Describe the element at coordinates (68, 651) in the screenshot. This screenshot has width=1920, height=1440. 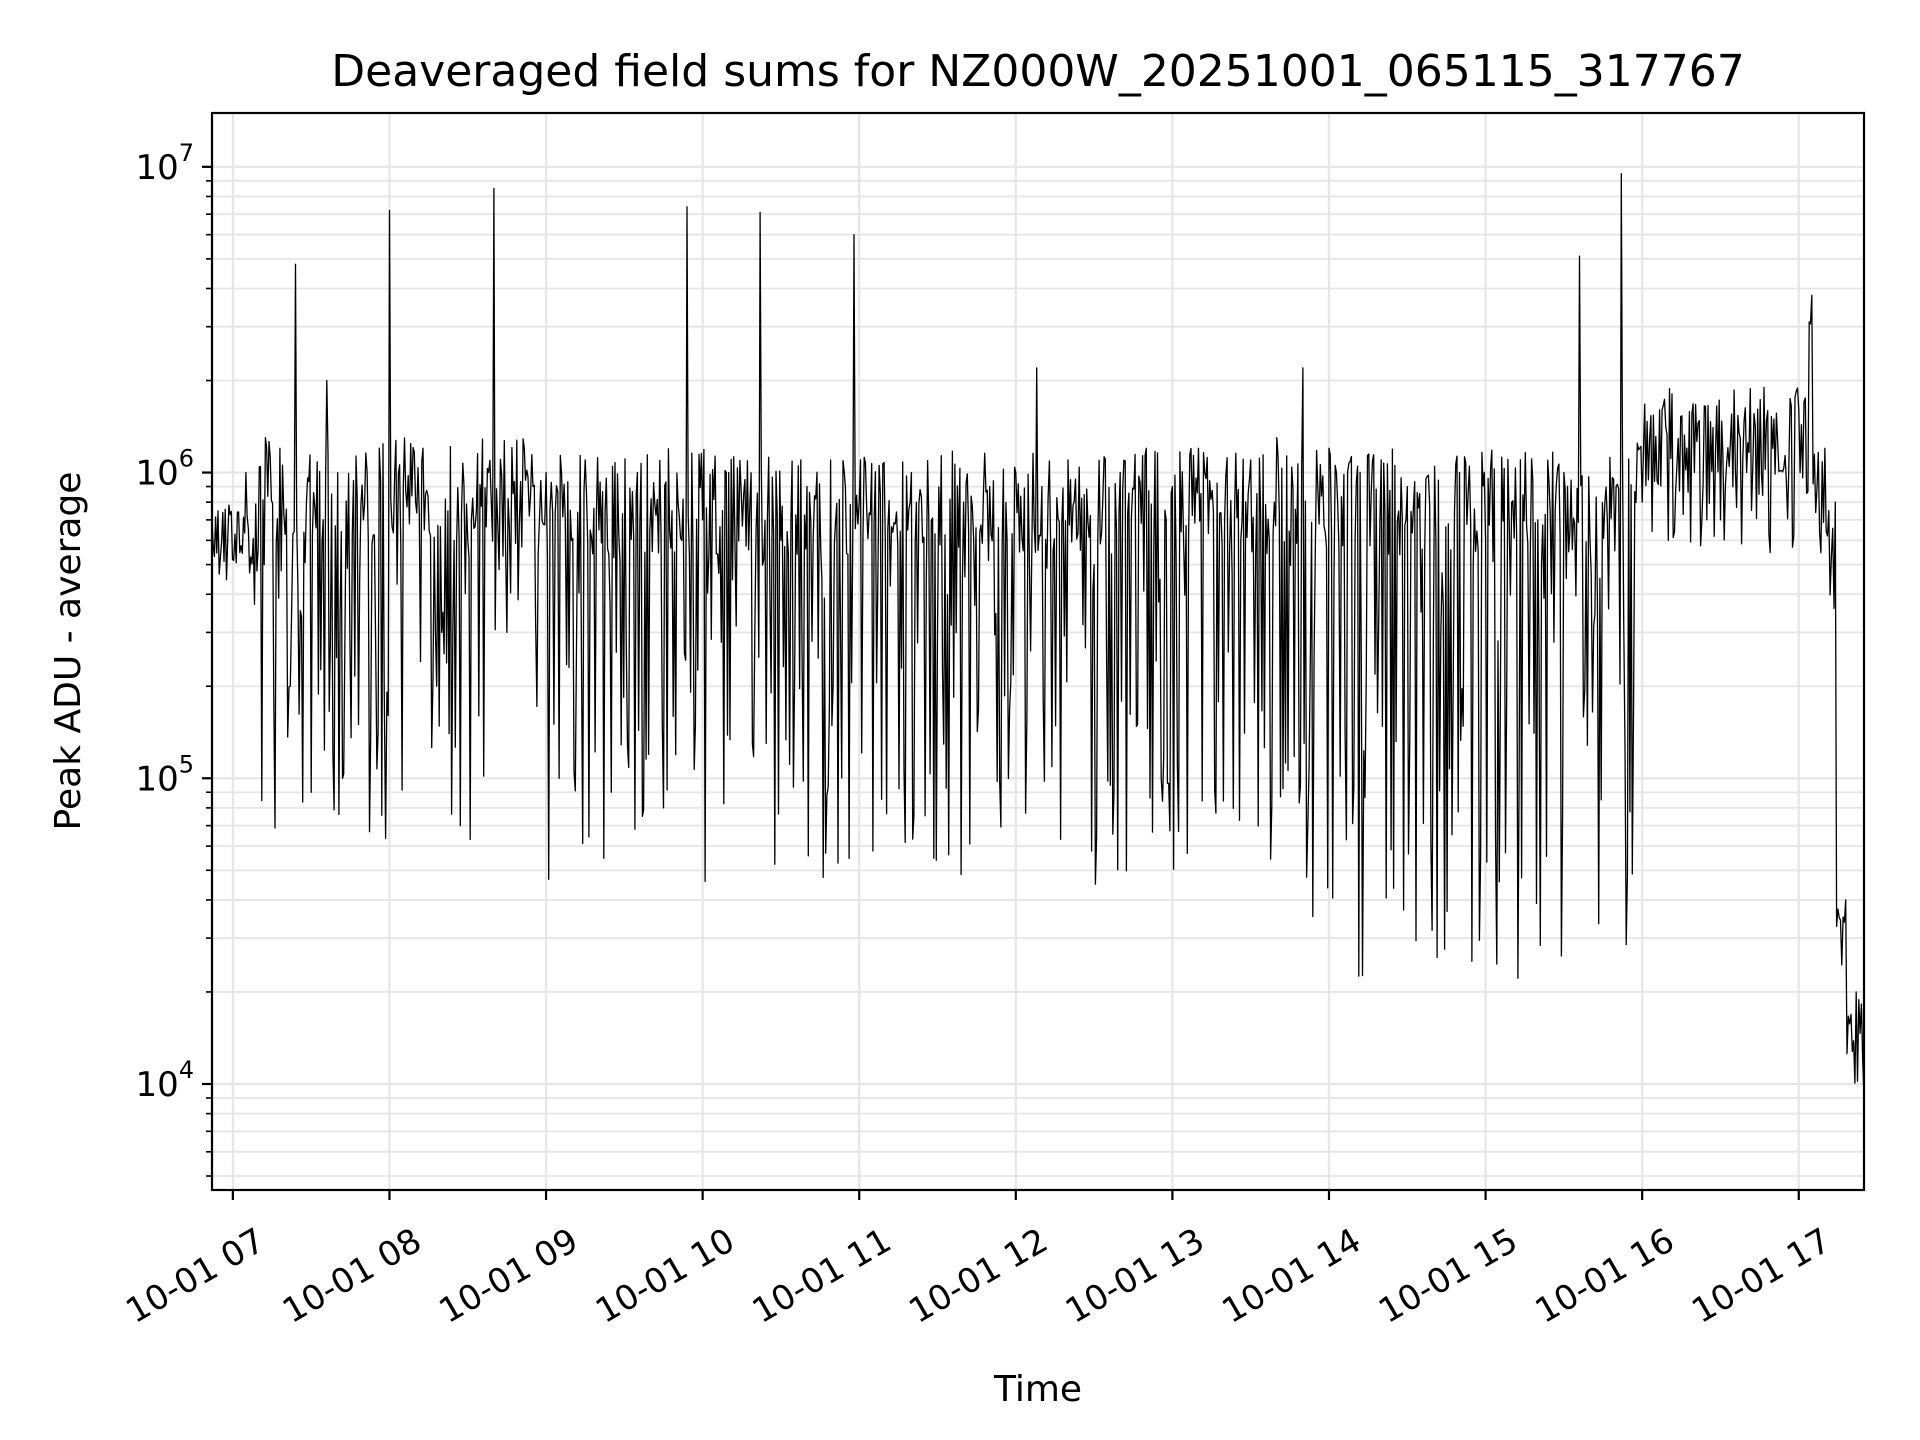
I see `y-axis-label: Peak ADU - average` at that location.